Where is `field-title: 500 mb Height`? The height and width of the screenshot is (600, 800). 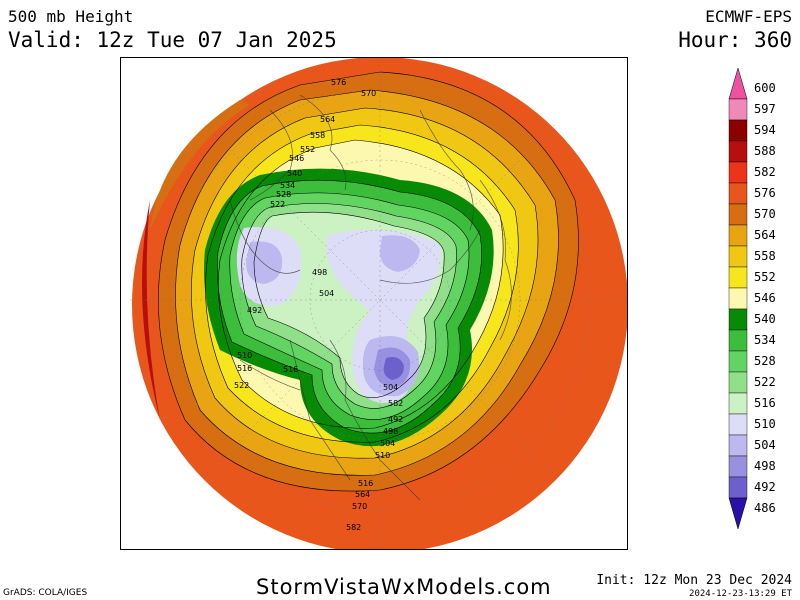
field-title: 500 mb Height is located at coordinates (71, 16).